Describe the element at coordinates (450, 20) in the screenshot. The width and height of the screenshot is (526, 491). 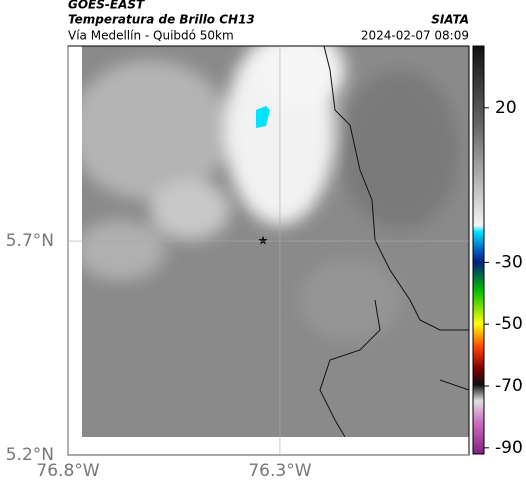
I see `org: SIATA` at that location.